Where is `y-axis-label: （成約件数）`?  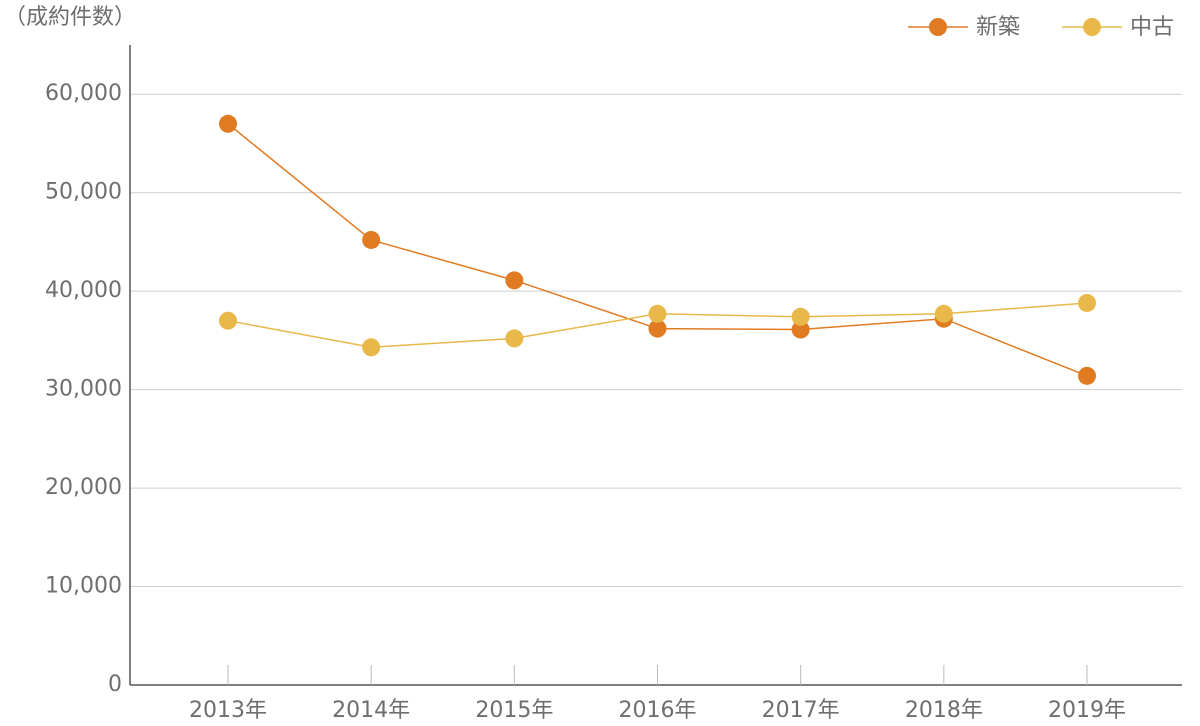 y-axis-label: （成約件数） is located at coordinates (70, 17).